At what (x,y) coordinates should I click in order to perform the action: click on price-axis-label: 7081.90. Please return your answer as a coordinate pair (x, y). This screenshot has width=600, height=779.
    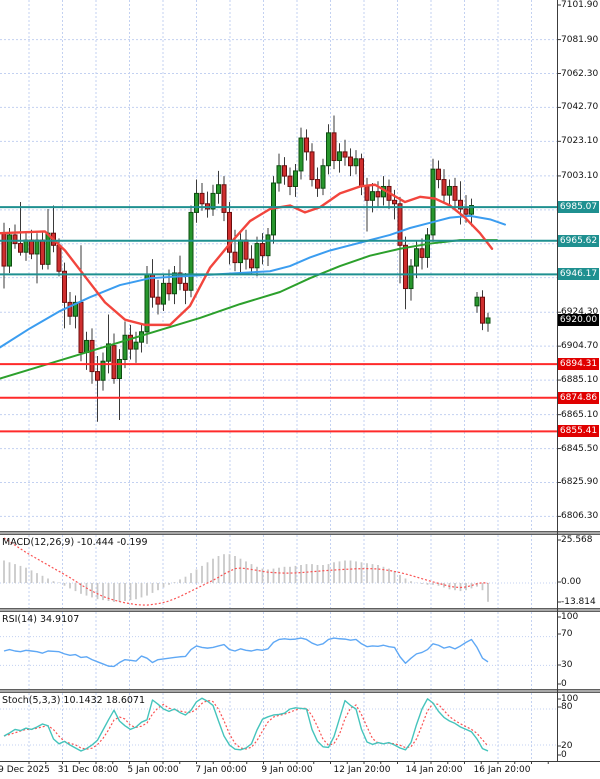
    Looking at the image, I should click on (580, 39).